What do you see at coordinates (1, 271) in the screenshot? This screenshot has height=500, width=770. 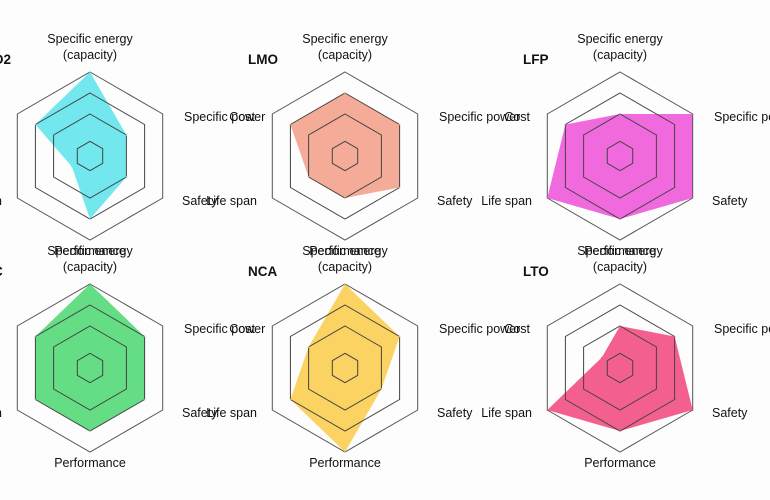 I see `panel-title: C` at bounding box center [1, 271].